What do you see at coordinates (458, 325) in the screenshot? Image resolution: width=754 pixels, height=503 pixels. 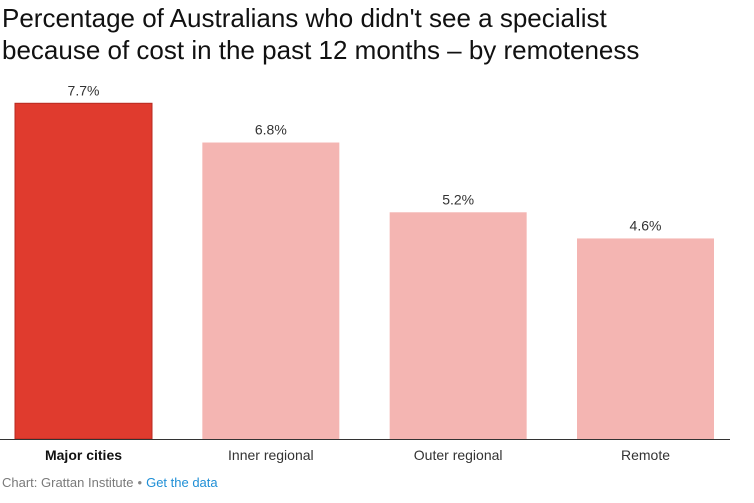 I see `bar-outer-regional` at bounding box center [458, 325].